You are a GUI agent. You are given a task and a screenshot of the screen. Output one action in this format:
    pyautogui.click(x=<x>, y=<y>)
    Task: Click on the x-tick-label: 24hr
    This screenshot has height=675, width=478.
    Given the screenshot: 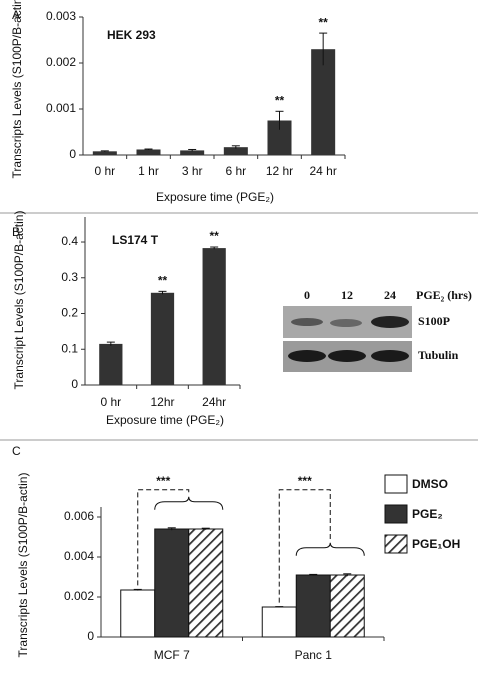 What is the action you would take?
    pyautogui.click(x=214, y=402)
    